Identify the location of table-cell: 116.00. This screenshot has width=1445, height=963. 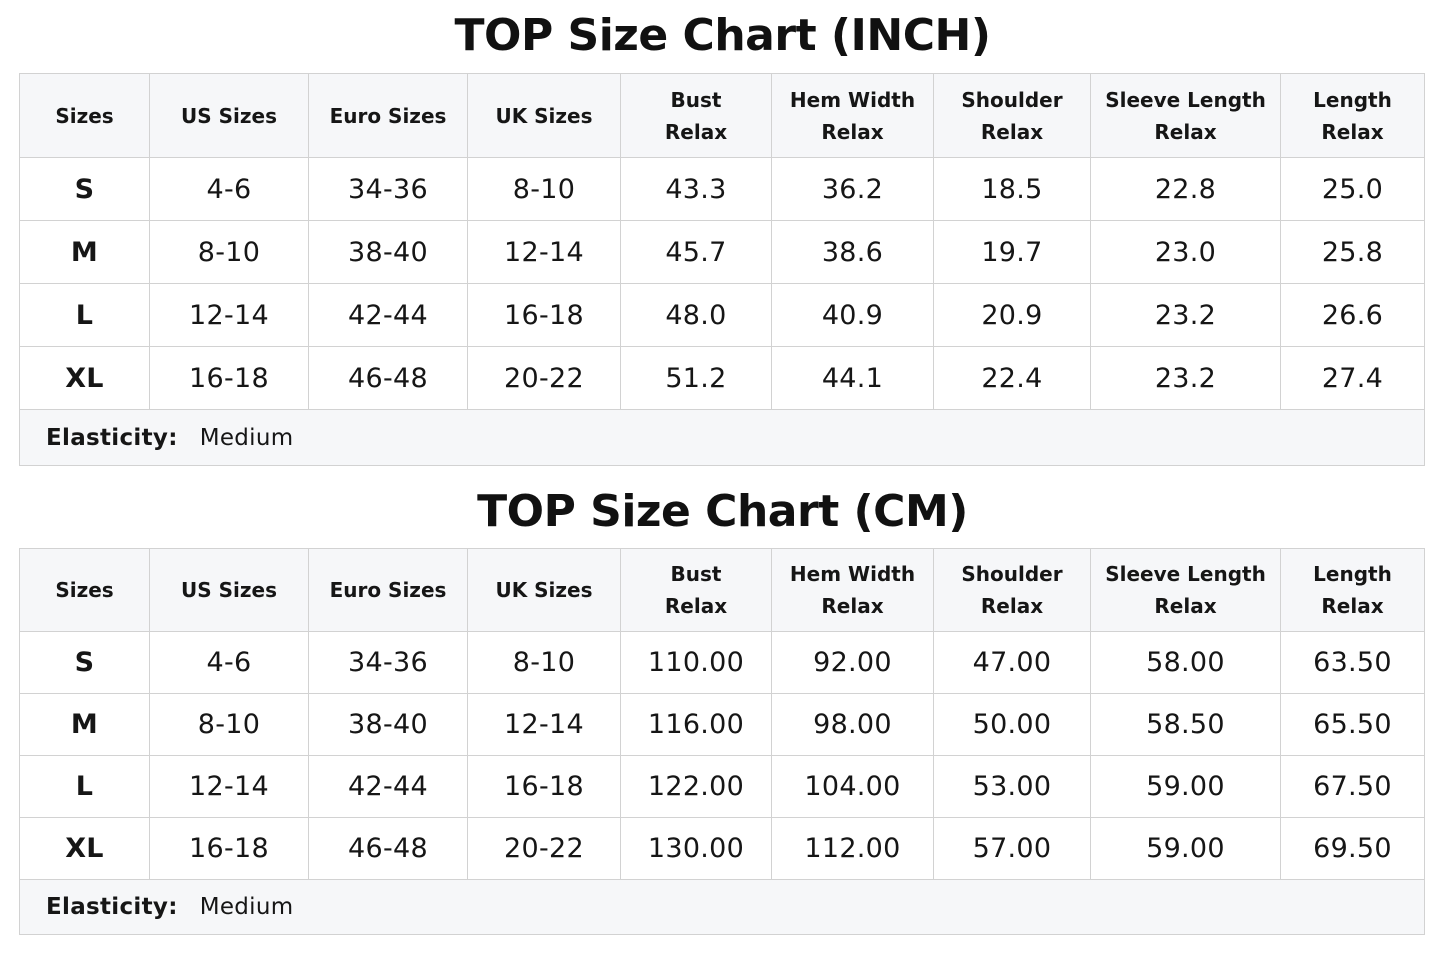
(696, 724).